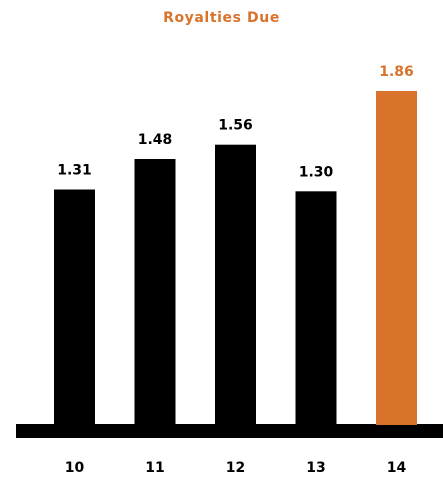  Describe the element at coordinates (396, 72) in the screenshot. I see `data-label-14: 1.86` at that location.